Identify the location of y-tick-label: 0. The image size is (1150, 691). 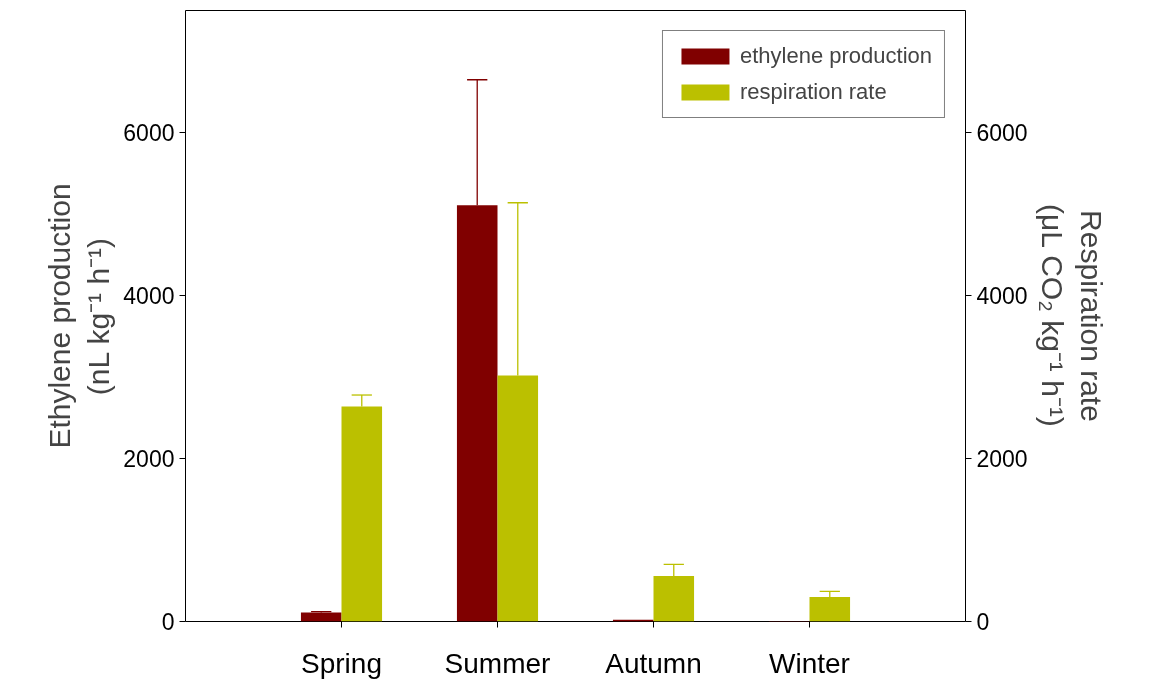
(168, 622).